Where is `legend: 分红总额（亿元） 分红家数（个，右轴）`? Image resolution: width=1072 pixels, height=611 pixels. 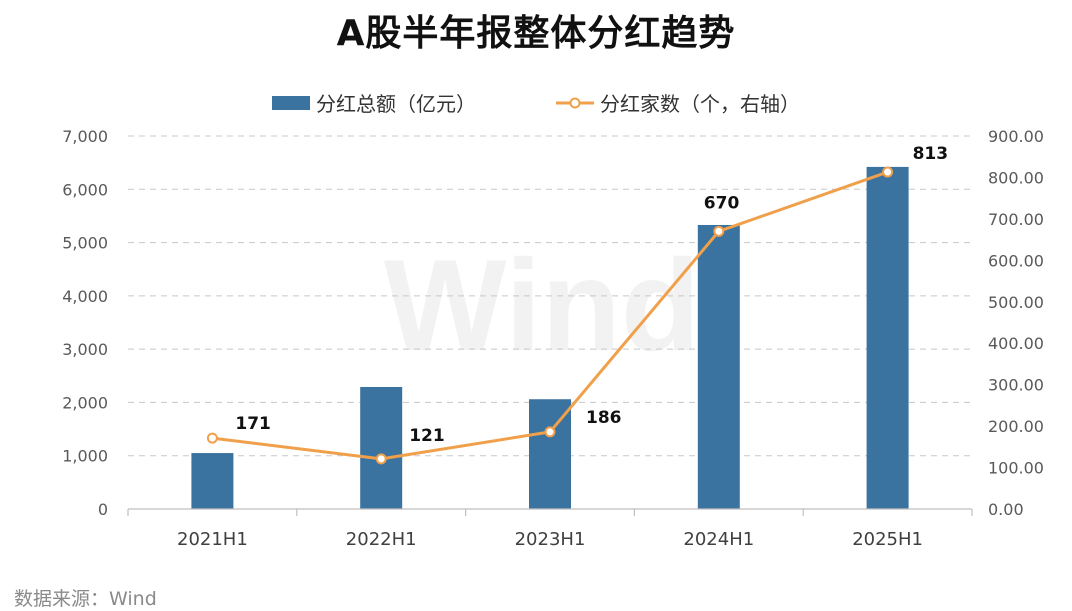 legend: 分红总额（亿元） 分红家数（个，右轴） is located at coordinates (536, 102).